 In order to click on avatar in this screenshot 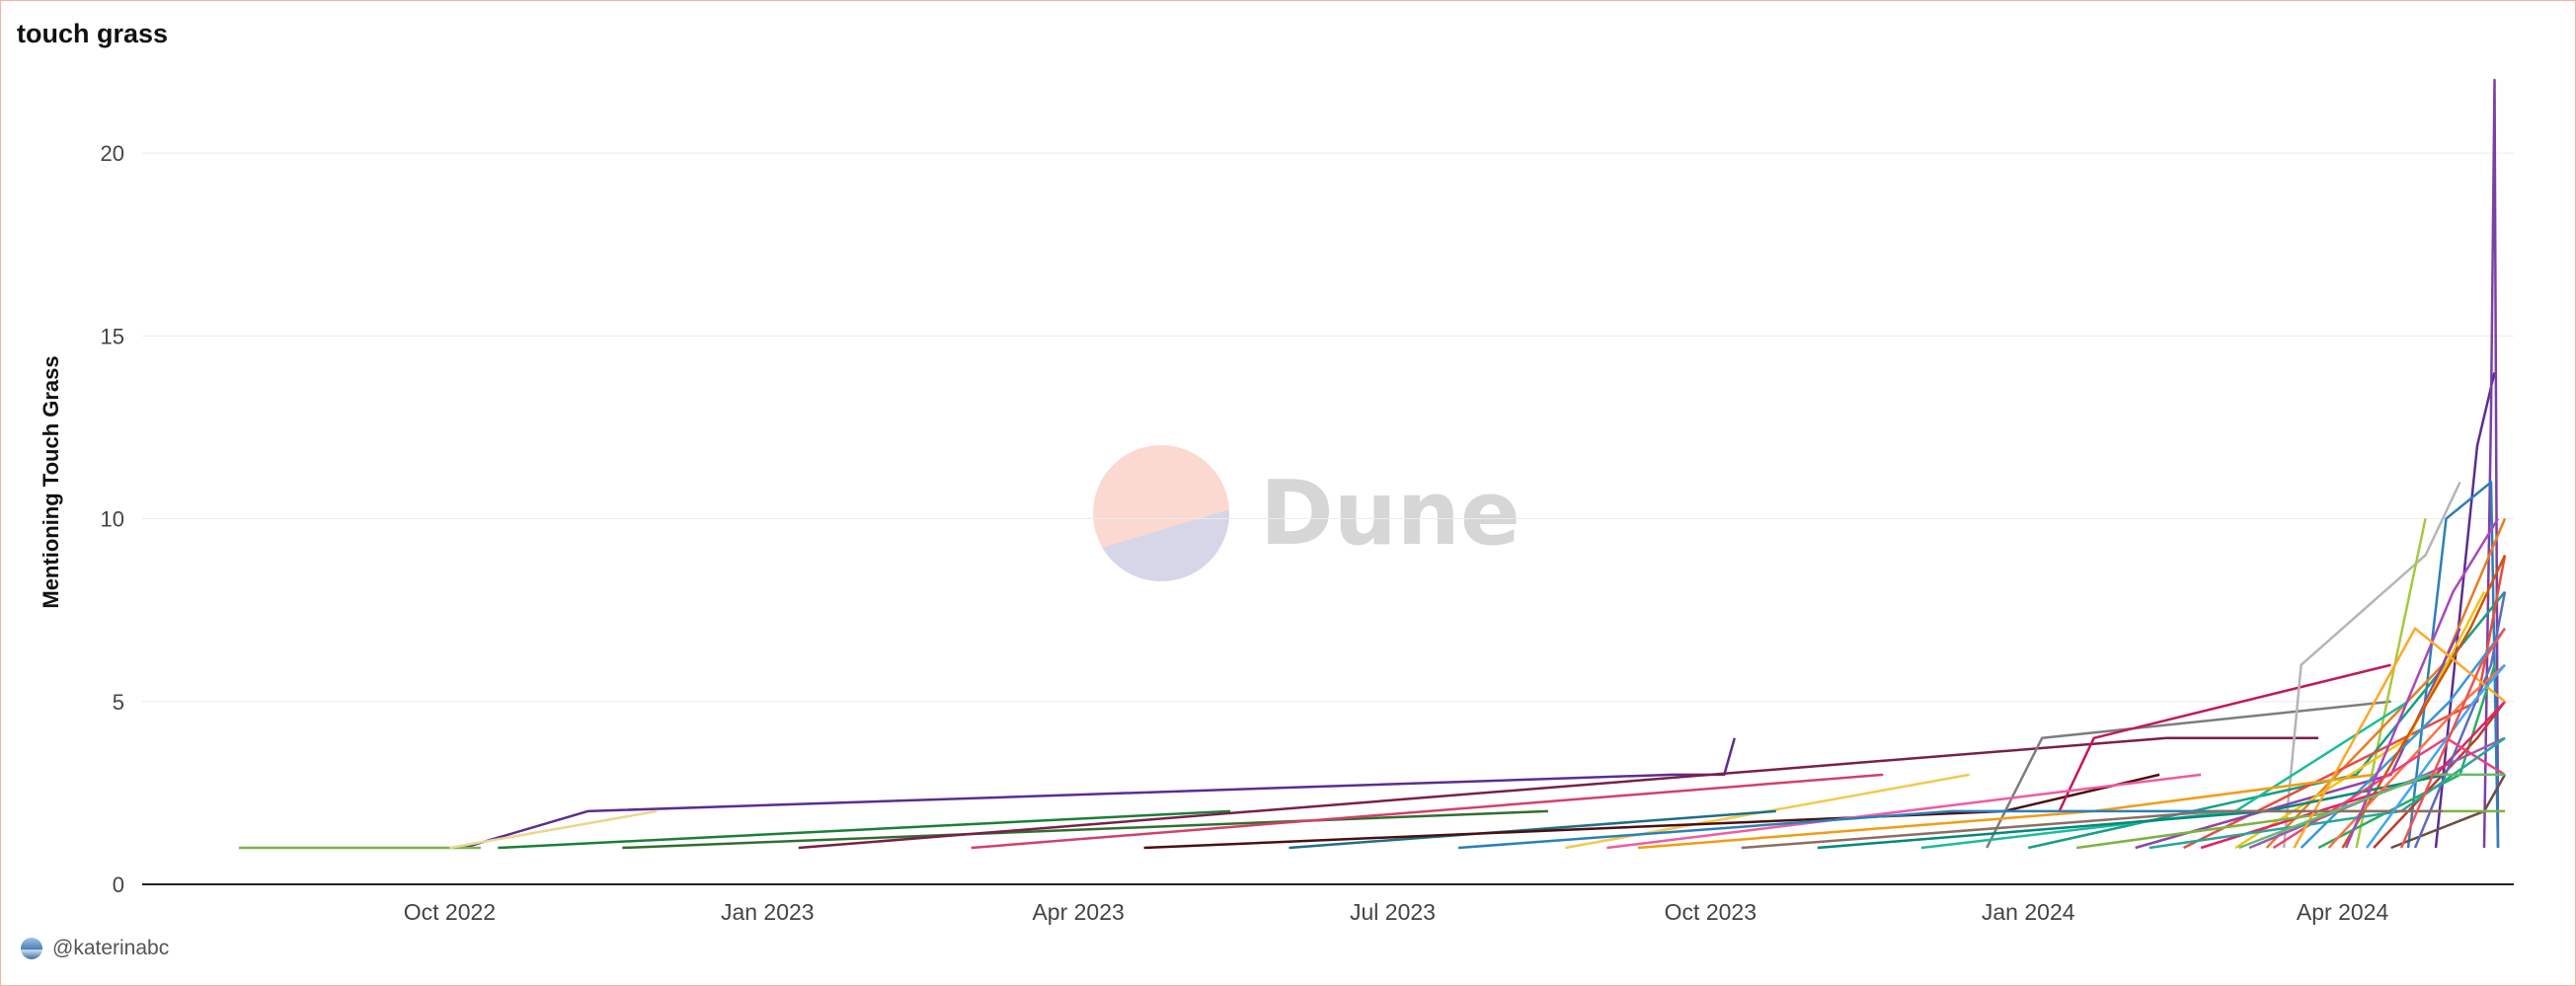, I will do `click(31, 948)`.